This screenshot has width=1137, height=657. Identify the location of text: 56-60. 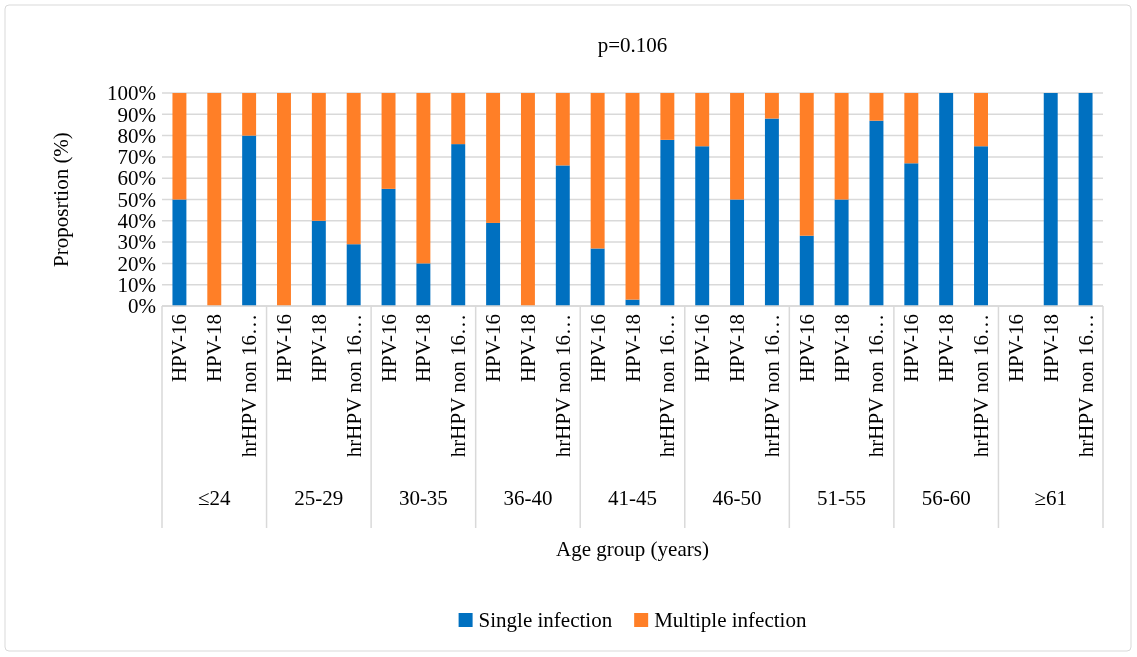
(946, 498).